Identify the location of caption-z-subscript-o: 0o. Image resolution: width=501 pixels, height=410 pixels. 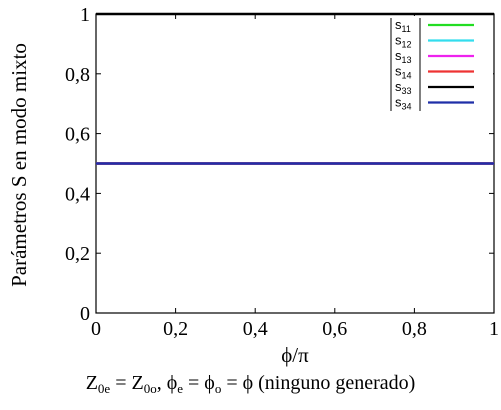
(150, 388).